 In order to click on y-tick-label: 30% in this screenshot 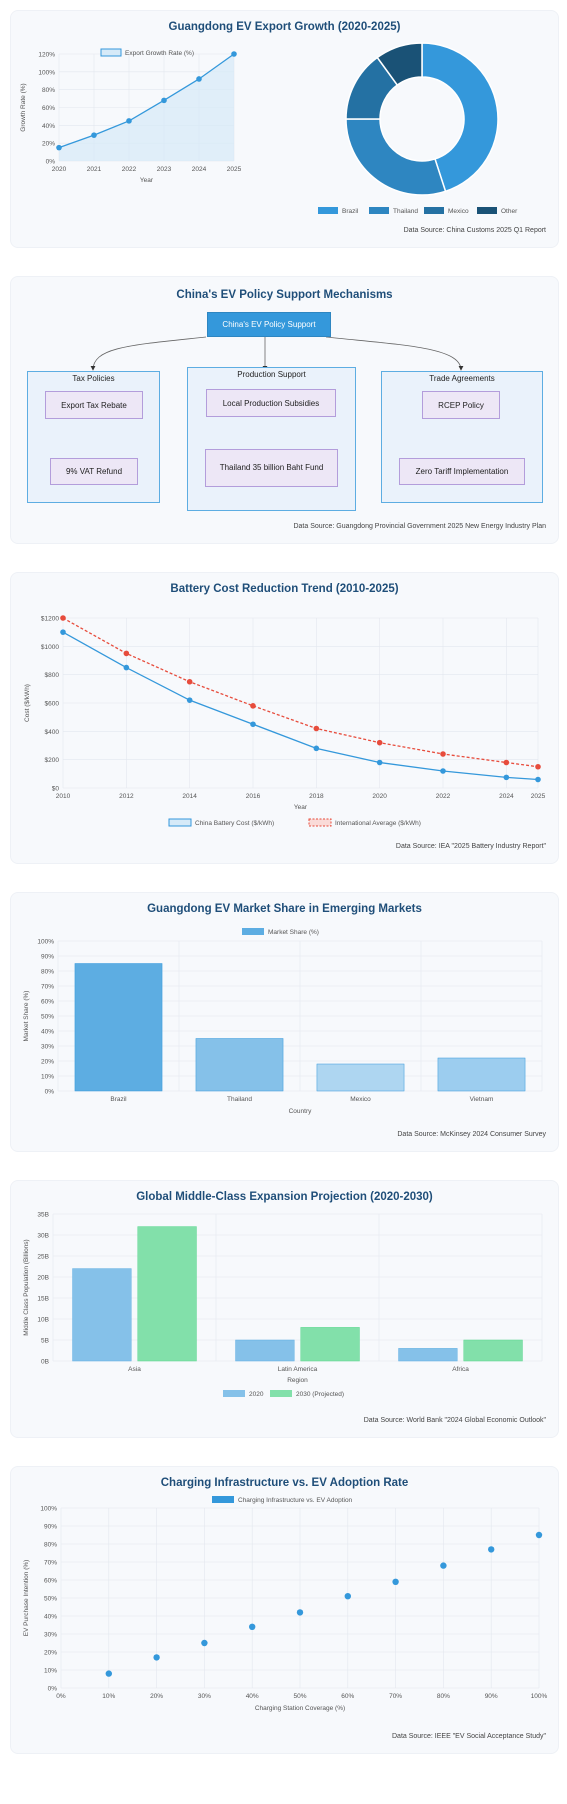, I will do `click(50, 1635)`.